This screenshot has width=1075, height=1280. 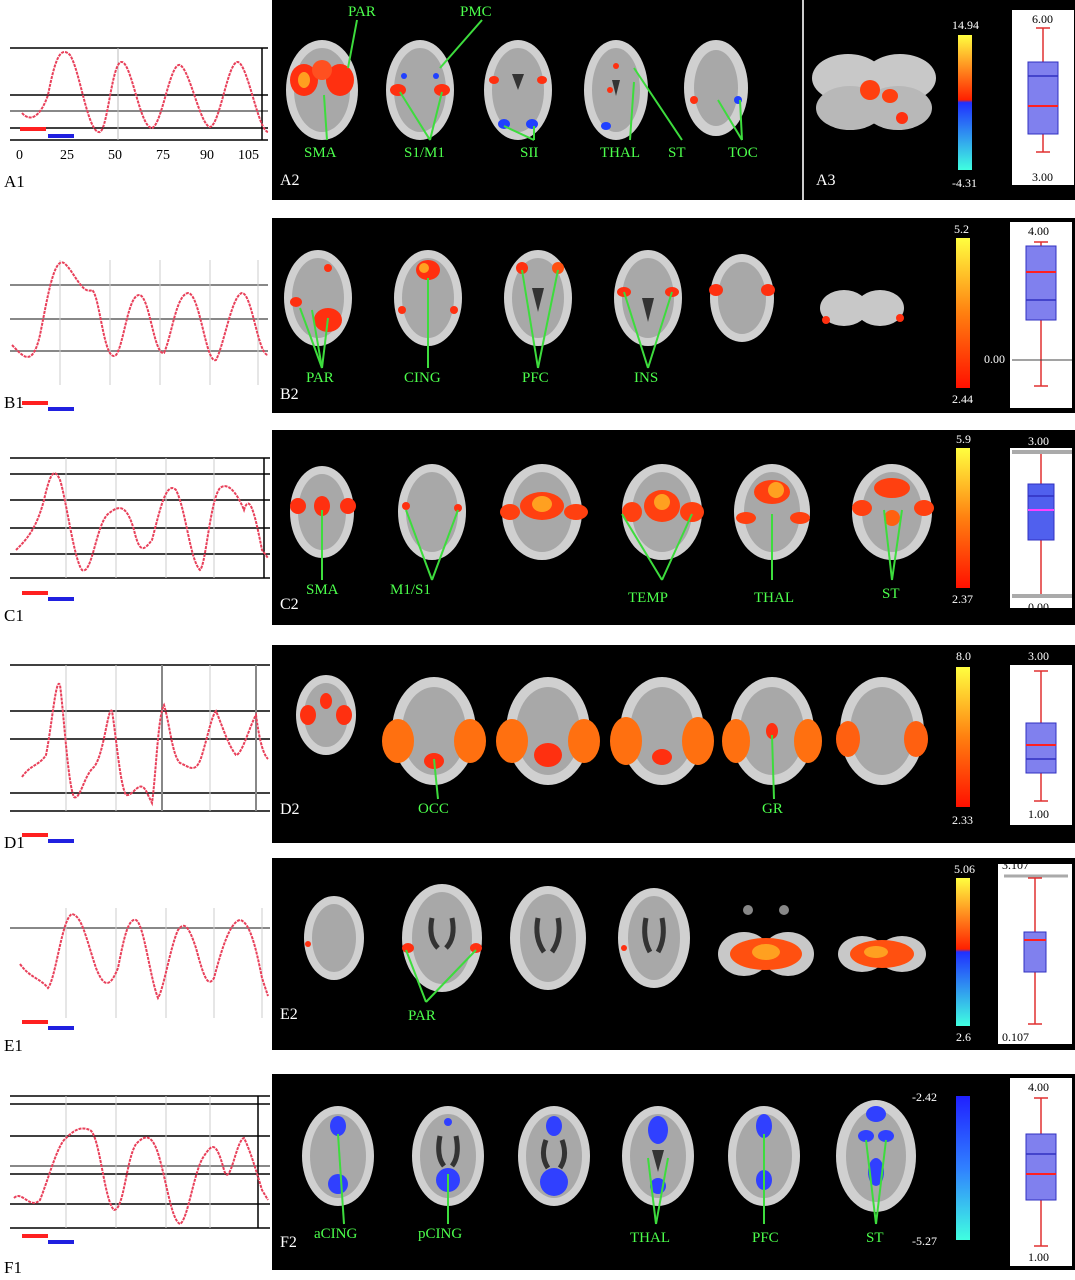 I want to click on trace-b1-line, so click(x=140, y=311).